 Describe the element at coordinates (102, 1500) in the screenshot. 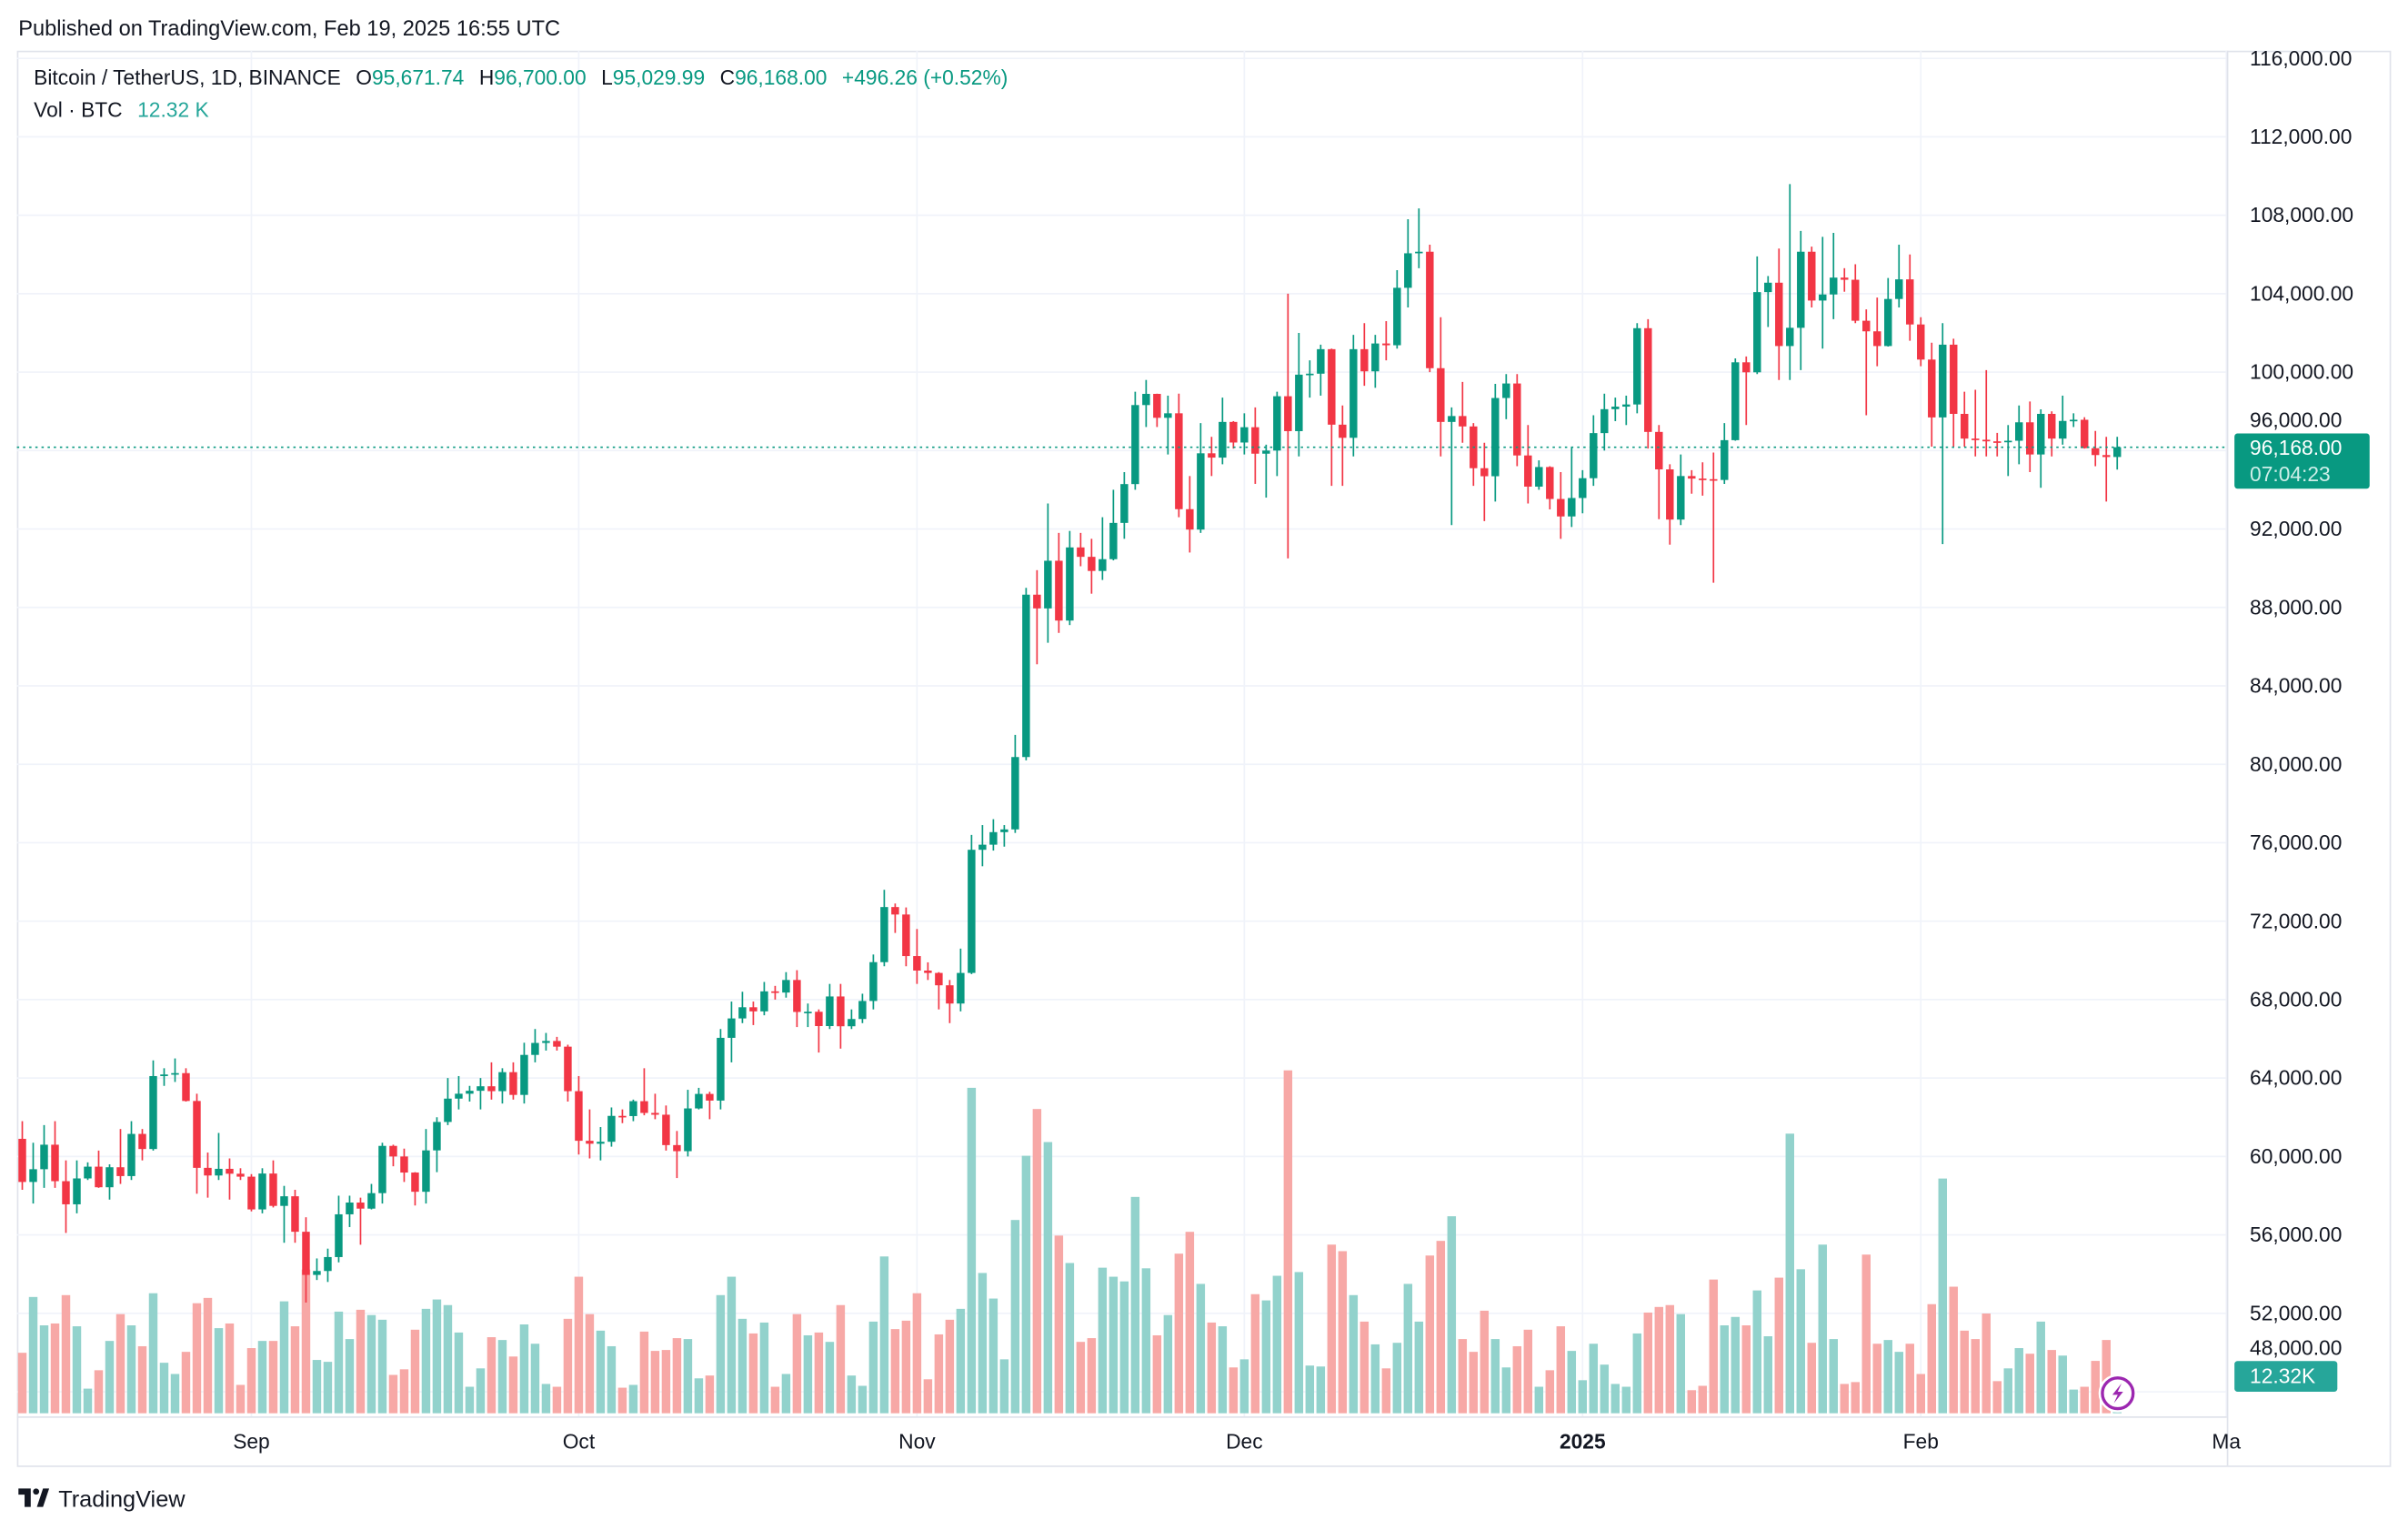

I see `tradingview-logo: TradingView` at that location.